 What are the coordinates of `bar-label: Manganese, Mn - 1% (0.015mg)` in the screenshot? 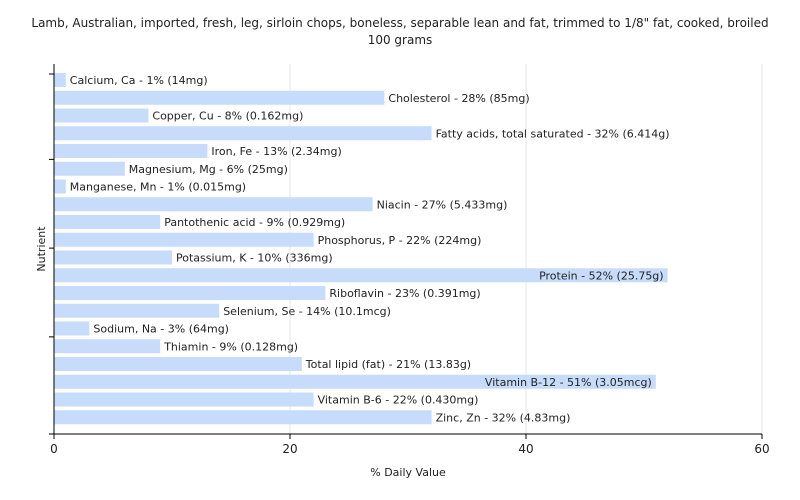 It's located at (158, 187).